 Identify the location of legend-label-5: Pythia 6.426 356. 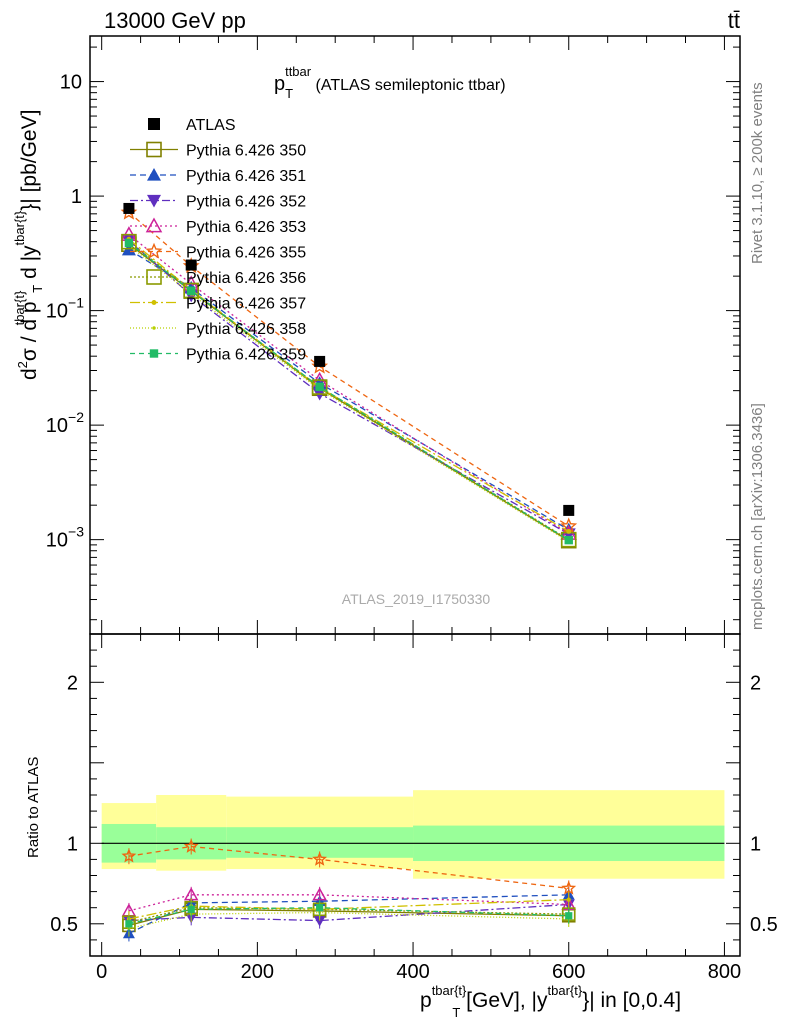
(246, 278).